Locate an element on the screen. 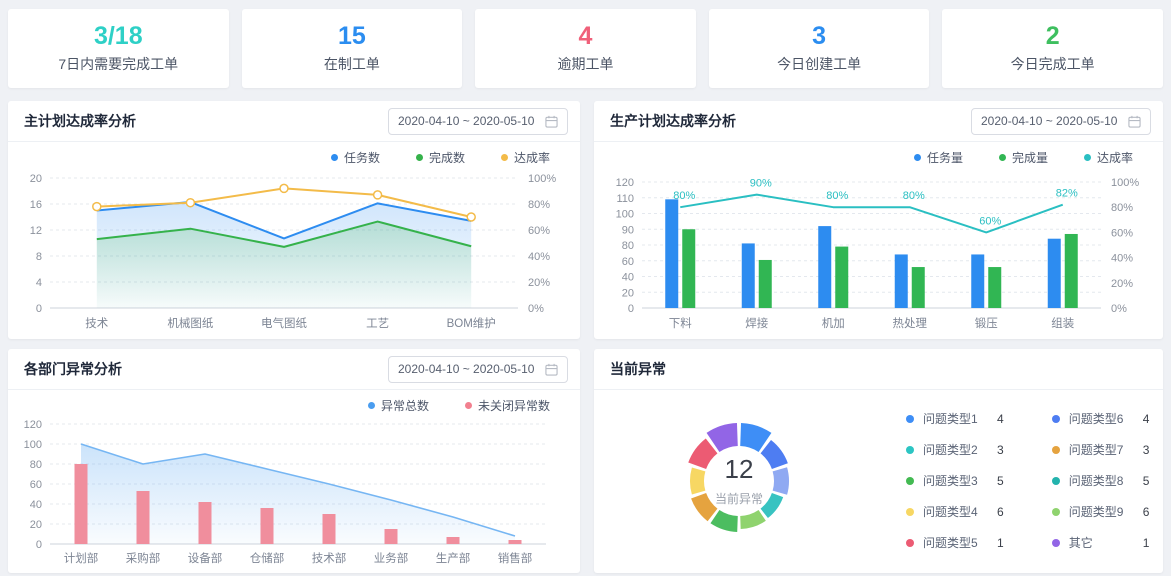 The height and width of the screenshot is (576, 1171). svg-text: 组装 is located at coordinates (1062, 323).